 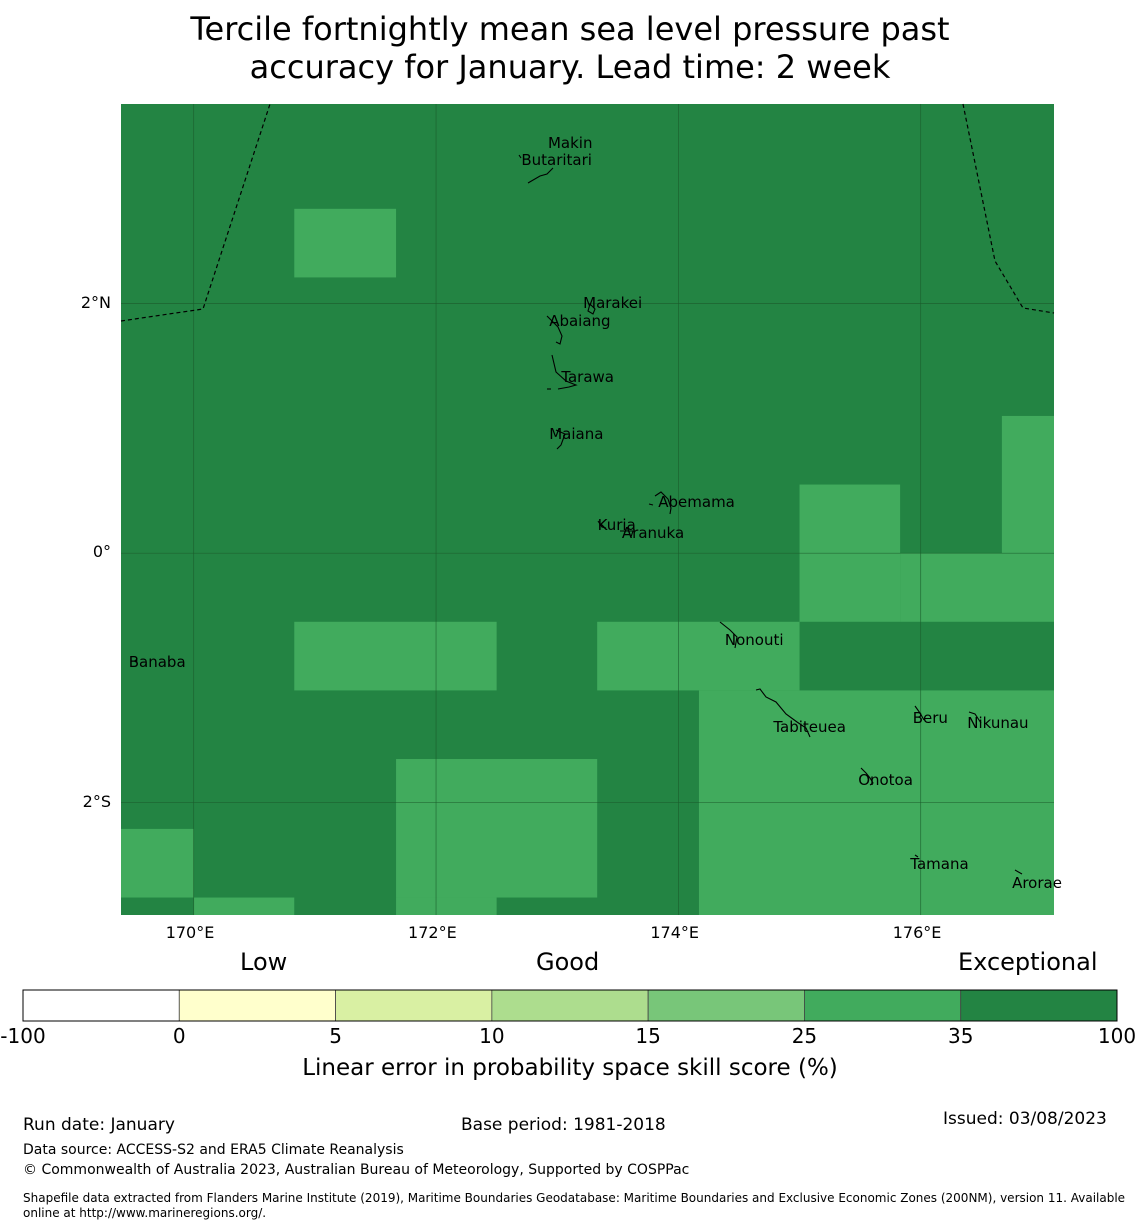 What do you see at coordinates (588, 377) in the screenshot?
I see `island-label-tarawa: Tarawa` at bounding box center [588, 377].